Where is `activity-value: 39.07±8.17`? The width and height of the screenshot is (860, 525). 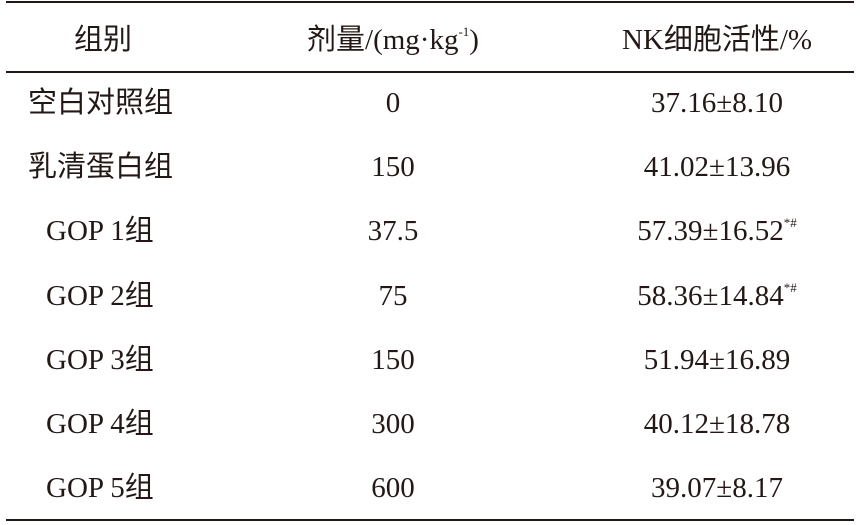 activity-value: 39.07±8.17 is located at coordinates (717, 488).